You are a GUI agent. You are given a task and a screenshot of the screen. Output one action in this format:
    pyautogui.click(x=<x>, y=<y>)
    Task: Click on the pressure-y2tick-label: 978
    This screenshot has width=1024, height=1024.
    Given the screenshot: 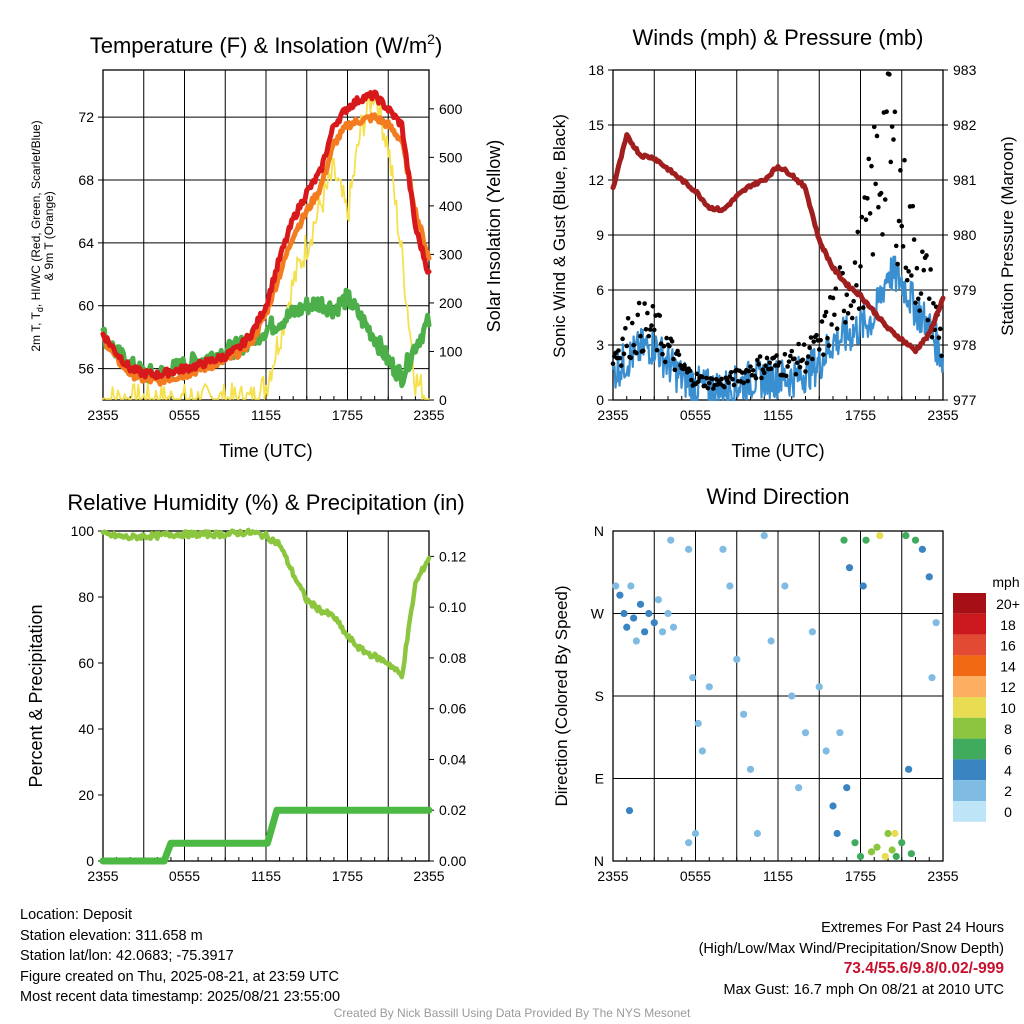 What is the action you would take?
    pyautogui.click(x=965, y=345)
    